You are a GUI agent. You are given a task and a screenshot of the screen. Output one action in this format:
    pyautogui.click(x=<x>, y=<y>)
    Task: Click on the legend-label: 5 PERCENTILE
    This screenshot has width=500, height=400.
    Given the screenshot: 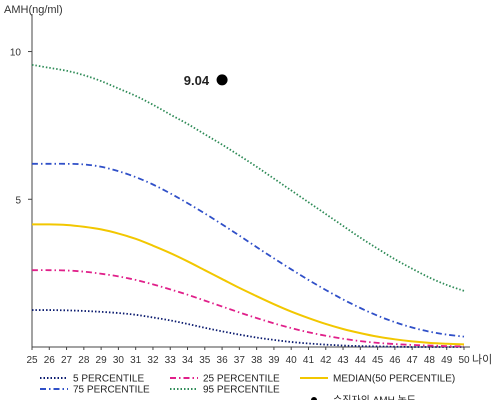 What is the action you would take?
    pyautogui.click(x=108, y=379)
    